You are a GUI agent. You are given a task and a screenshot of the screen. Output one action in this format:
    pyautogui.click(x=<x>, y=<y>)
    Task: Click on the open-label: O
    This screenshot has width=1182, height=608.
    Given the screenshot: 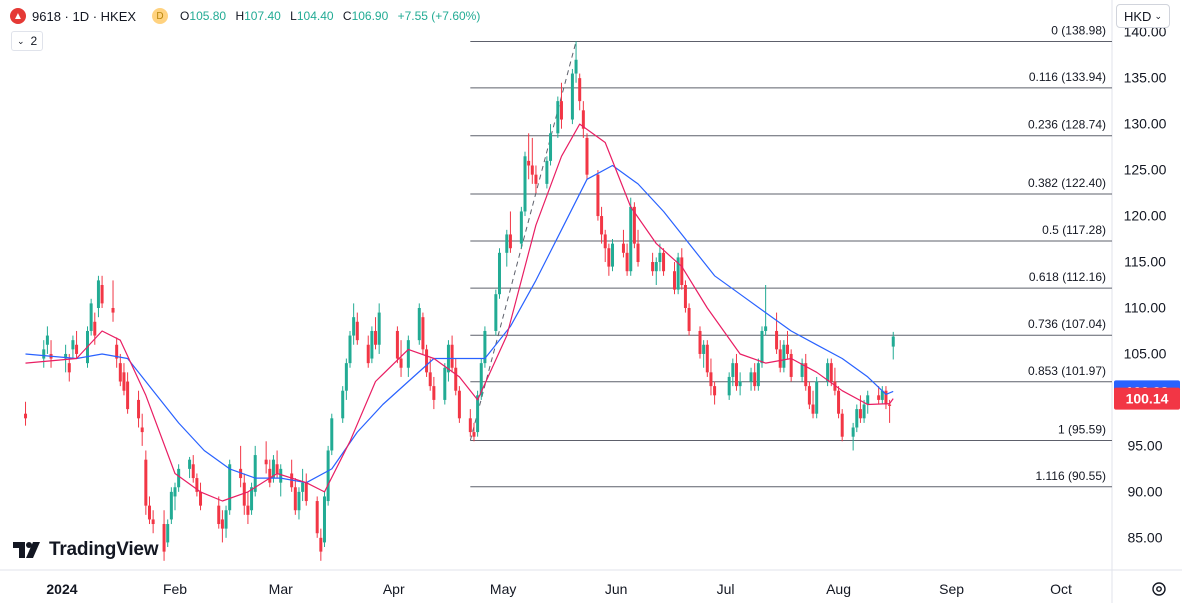 What is the action you would take?
    pyautogui.click(x=185, y=16)
    